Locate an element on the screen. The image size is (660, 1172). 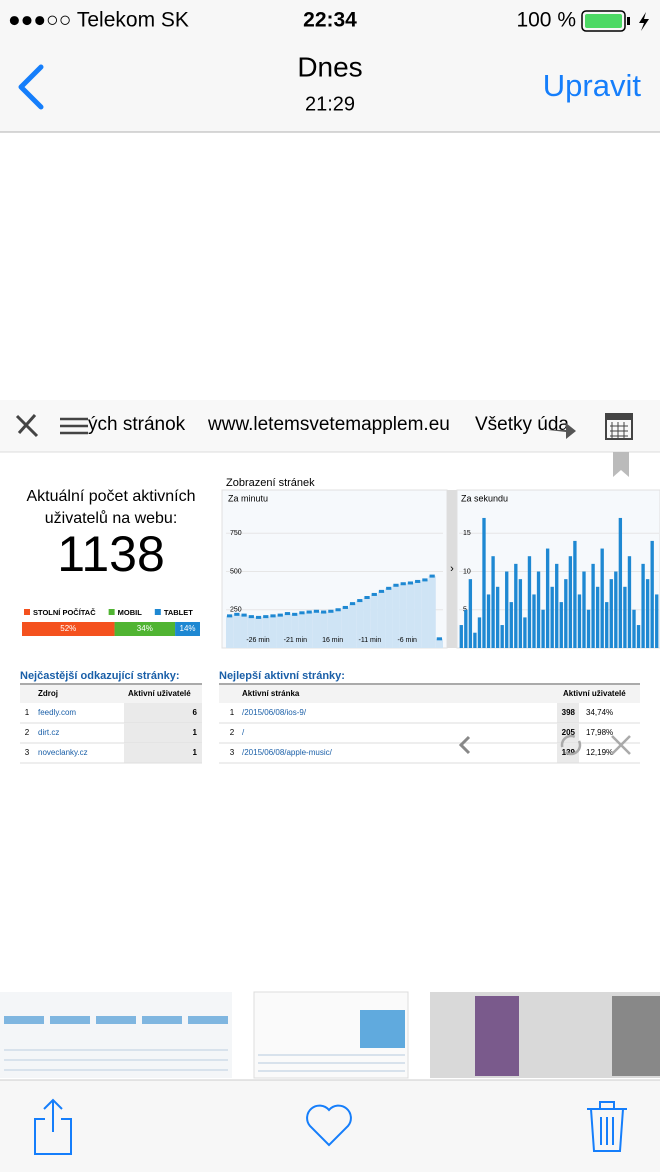
share-label: 14% is located at coordinates (188, 628).